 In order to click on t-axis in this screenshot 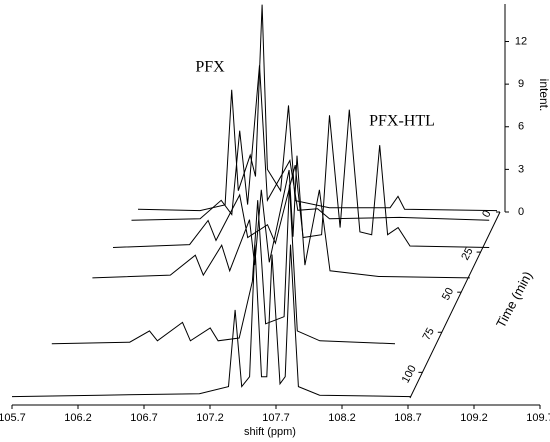, I will do `click(455, 305)`.